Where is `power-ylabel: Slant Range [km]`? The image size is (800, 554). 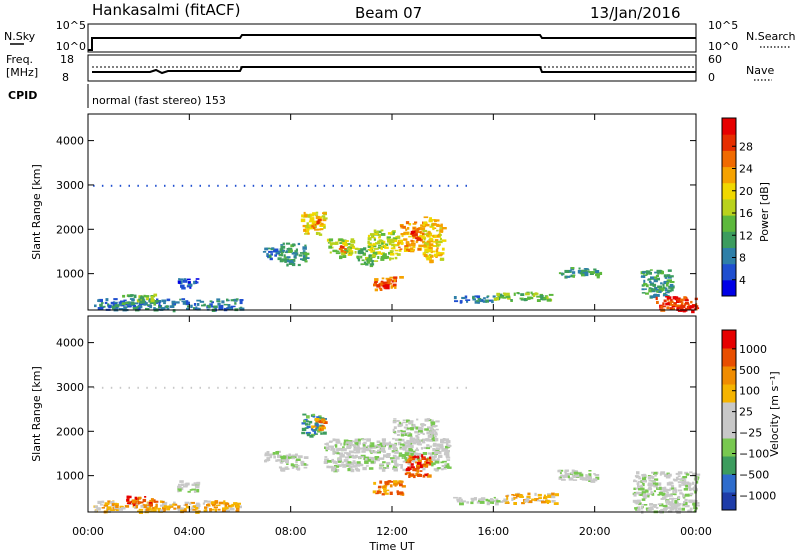
power-ylabel: Slant Range [km] is located at coordinates (36, 212).